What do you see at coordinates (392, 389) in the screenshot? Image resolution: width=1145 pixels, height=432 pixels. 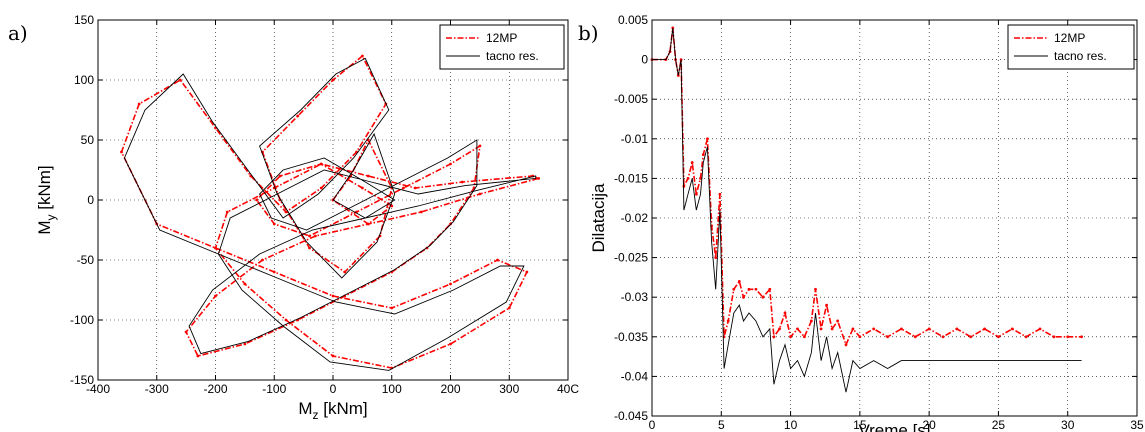 I see `x-tick-label: 100` at bounding box center [392, 389].